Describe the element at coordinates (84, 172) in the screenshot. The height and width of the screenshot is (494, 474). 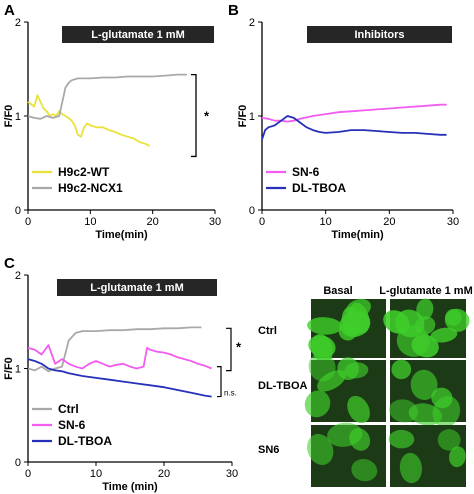
I see `legend-label: H9c2-WT` at that location.